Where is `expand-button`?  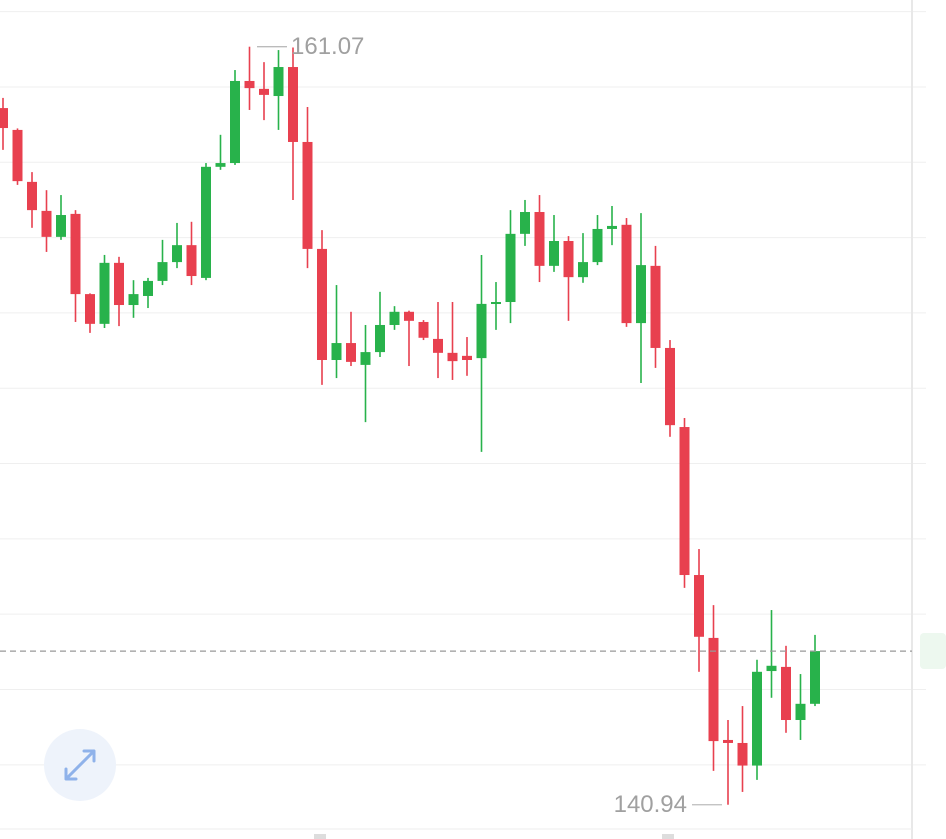
expand-button is located at coordinates (80, 765).